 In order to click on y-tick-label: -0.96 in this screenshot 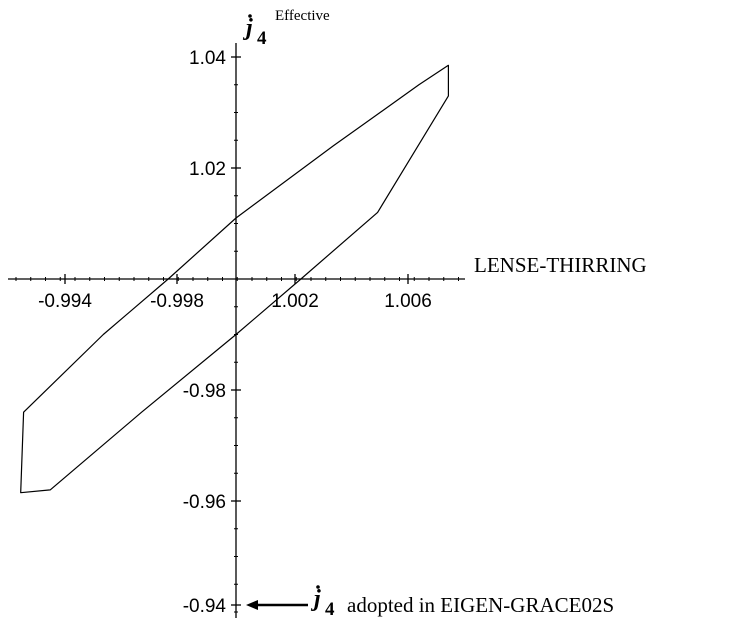, I will do `click(204, 502)`.